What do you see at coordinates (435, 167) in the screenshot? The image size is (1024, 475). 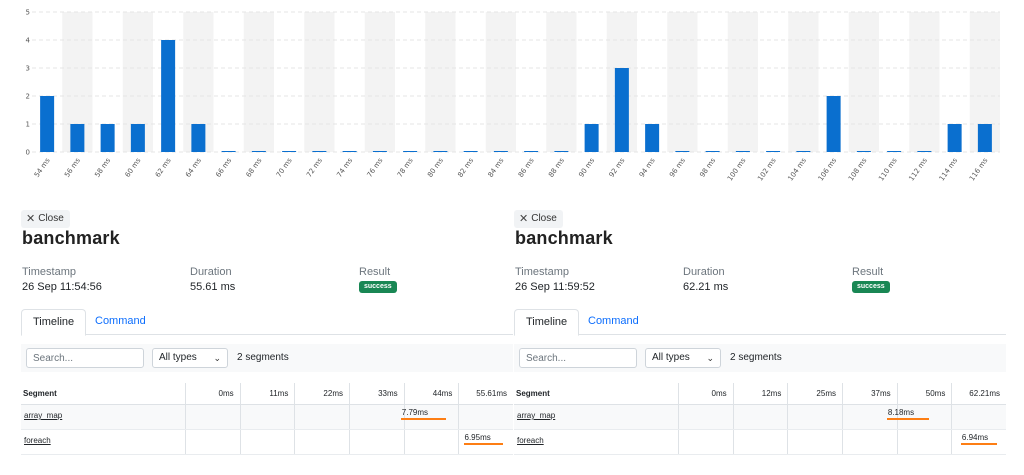 I see `x-tick-label: 80 ms` at bounding box center [435, 167].